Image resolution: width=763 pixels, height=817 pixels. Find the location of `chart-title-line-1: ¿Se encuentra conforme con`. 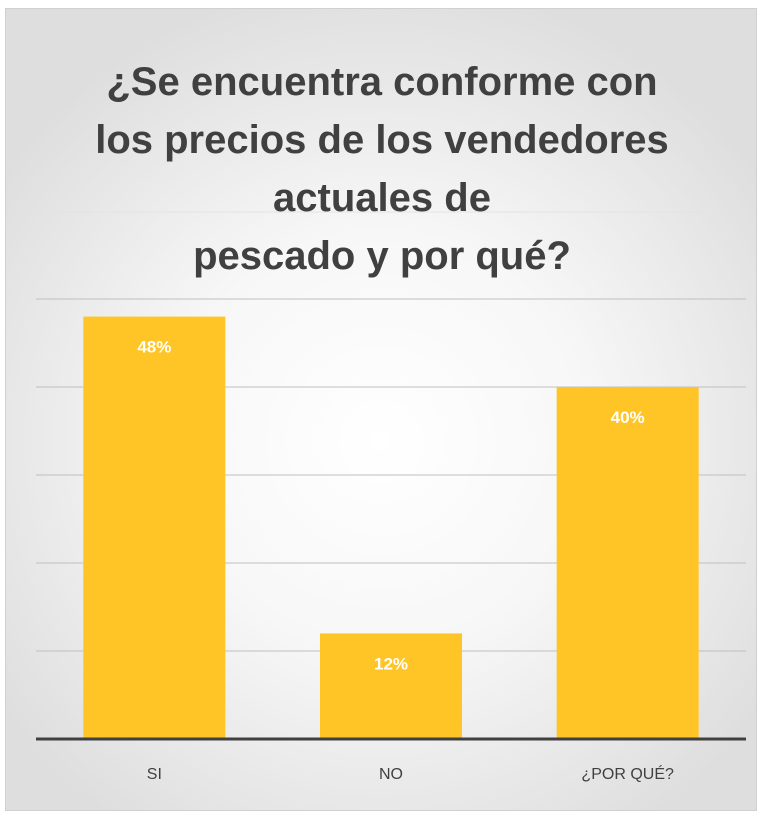

chart-title-line-1: ¿Se encuentra conforme con is located at coordinates (382, 82).